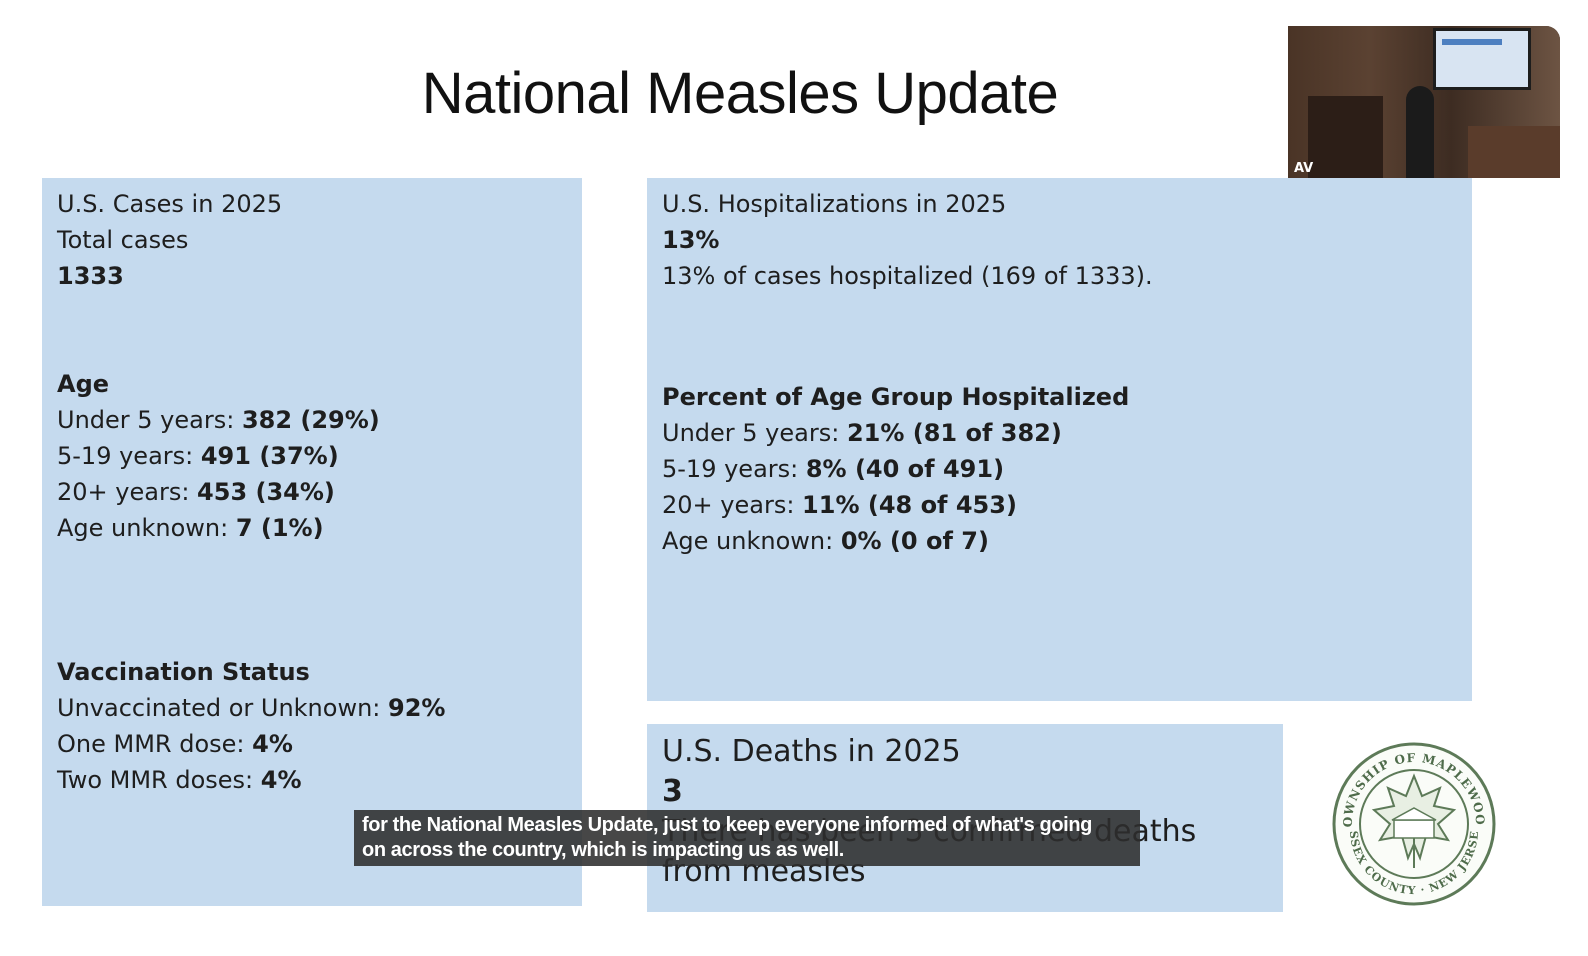 The image size is (1588, 956). Describe the element at coordinates (691, 240) in the screenshot. I see `hospitalizations-percent: 13%` at that location.